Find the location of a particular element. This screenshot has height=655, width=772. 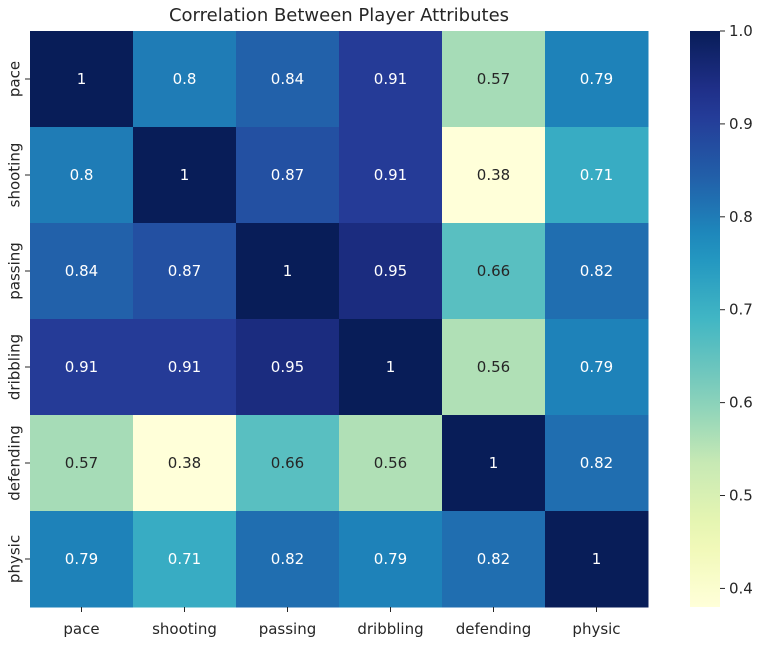

heatmap-cell-physic-shooting is located at coordinates (185, 559).